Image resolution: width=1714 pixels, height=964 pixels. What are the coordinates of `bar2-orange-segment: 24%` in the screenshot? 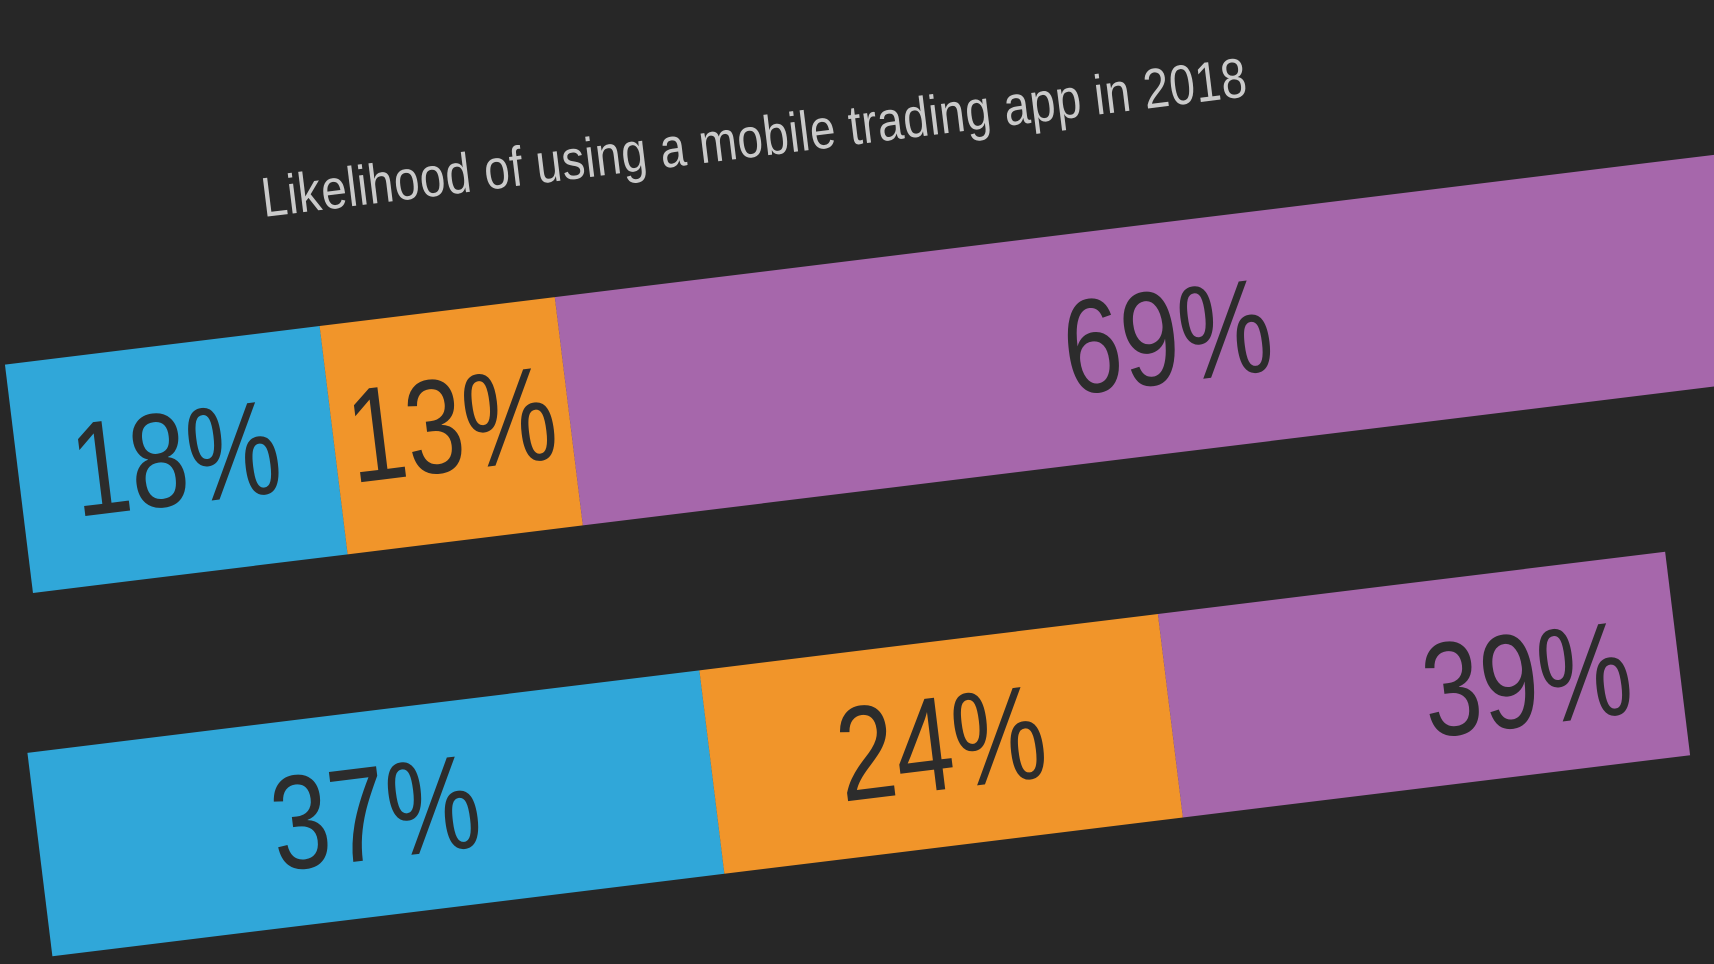 It's located at (940, 744).